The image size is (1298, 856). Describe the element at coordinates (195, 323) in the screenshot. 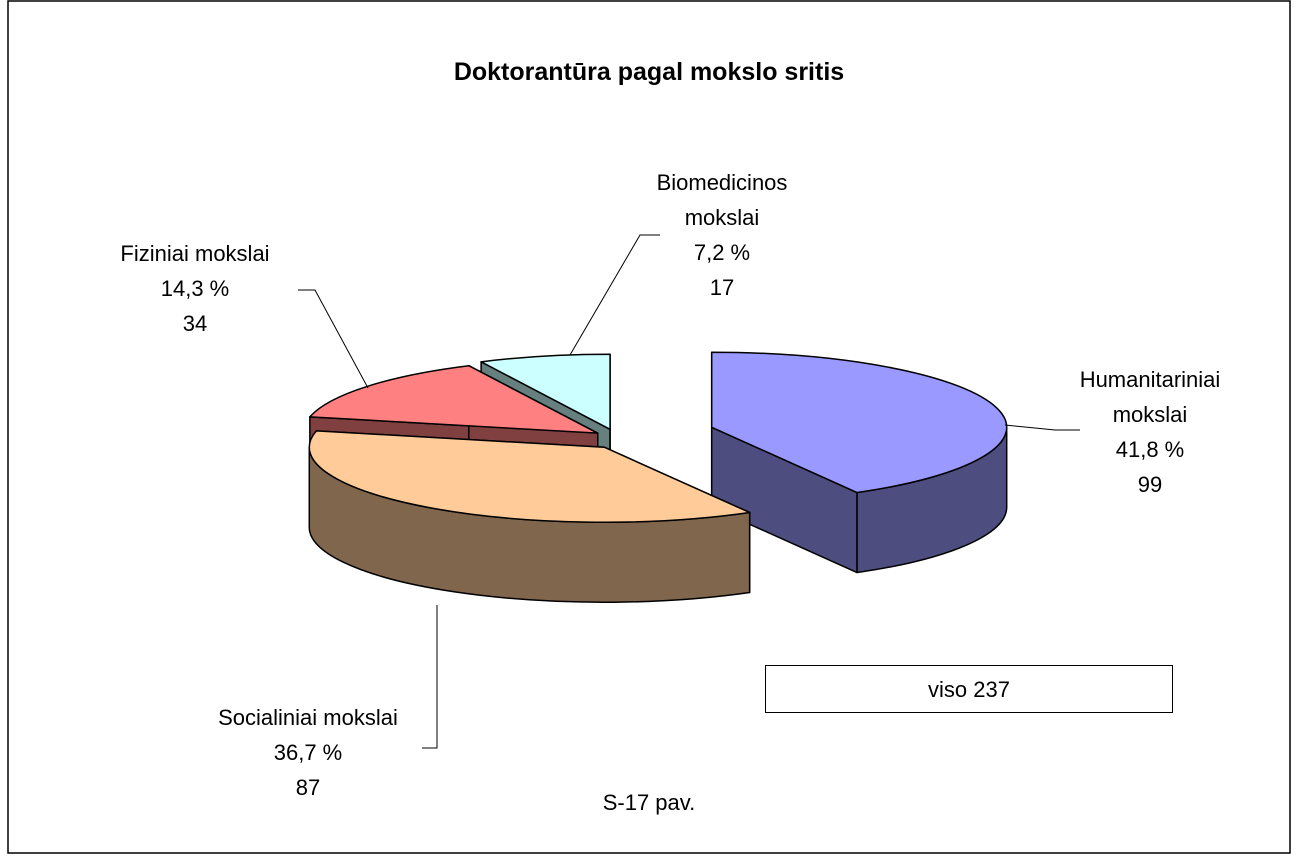

I see `count-label: 34` at that location.